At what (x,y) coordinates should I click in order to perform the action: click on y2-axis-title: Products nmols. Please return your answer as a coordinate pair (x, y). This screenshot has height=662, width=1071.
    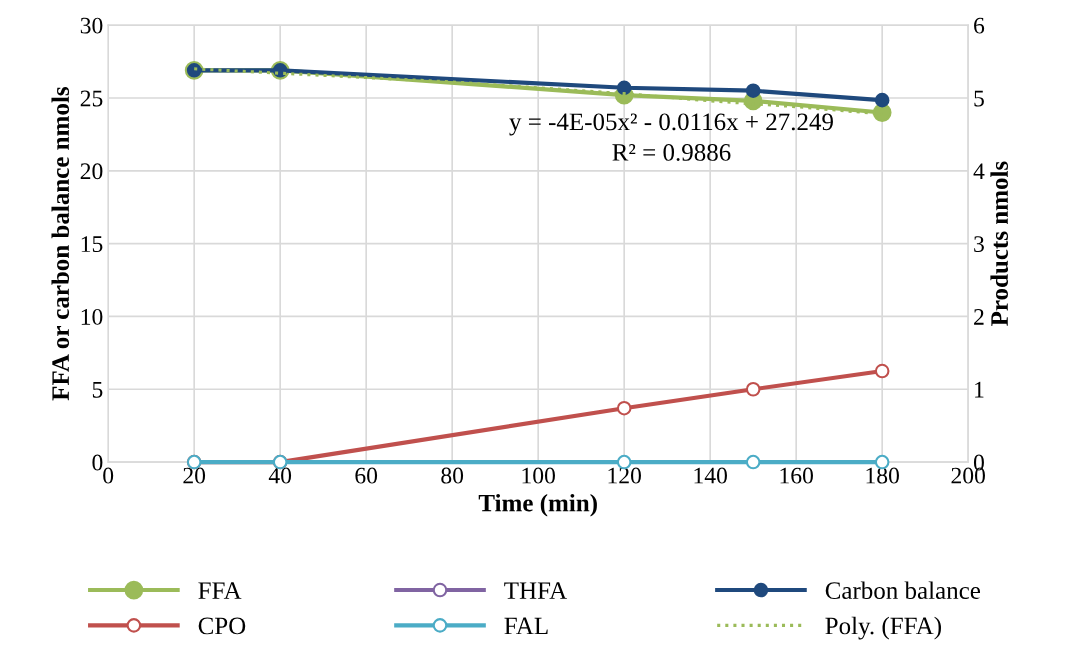
    Looking at the image, I should click on (999, 243).